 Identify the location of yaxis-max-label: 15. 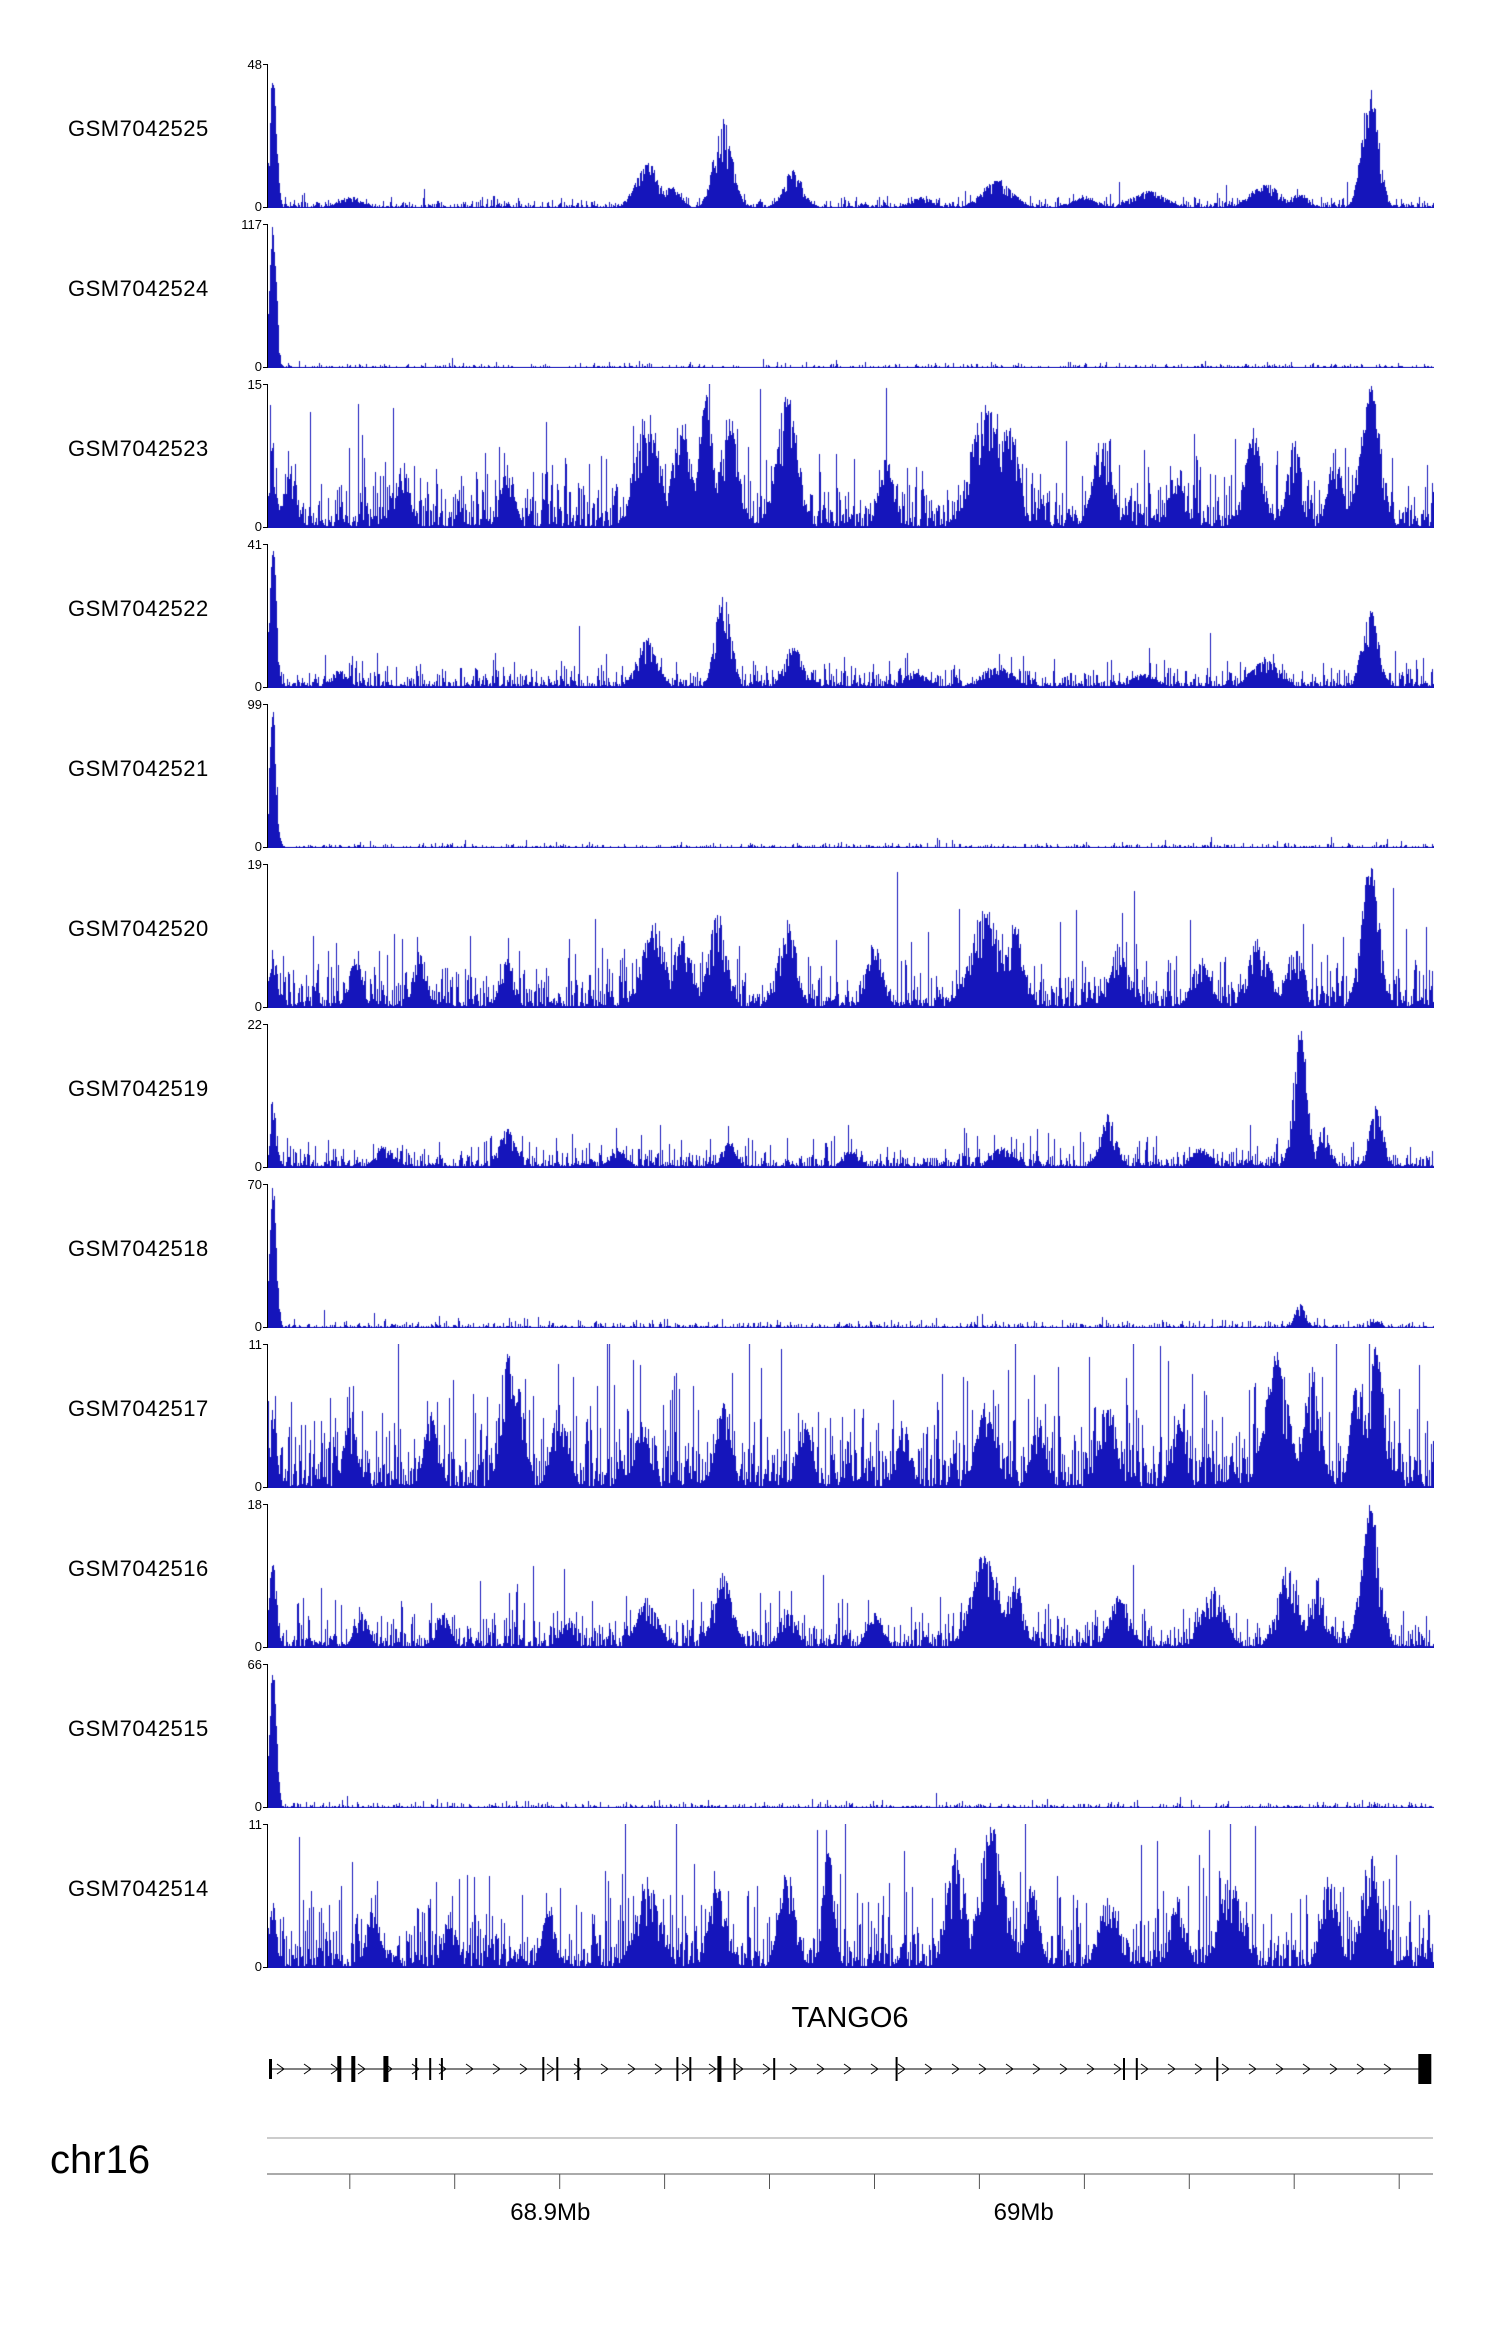
(254, 384).